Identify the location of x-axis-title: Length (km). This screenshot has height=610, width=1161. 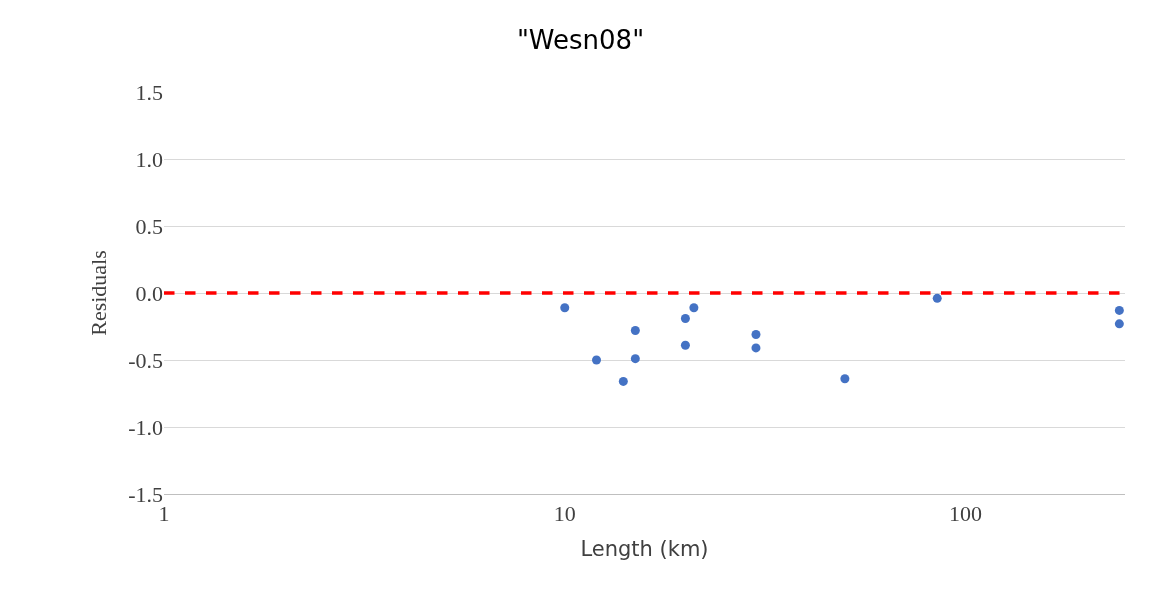
(644, 548).